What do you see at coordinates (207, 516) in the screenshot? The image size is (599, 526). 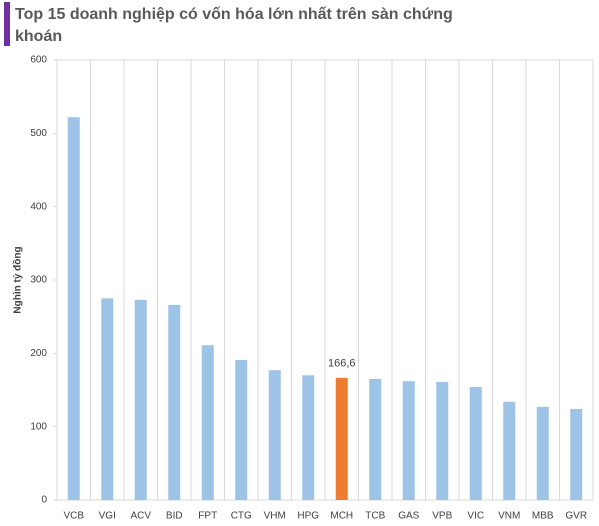 I see `x-tick-label: FPT` at bounding box center [207, 516].